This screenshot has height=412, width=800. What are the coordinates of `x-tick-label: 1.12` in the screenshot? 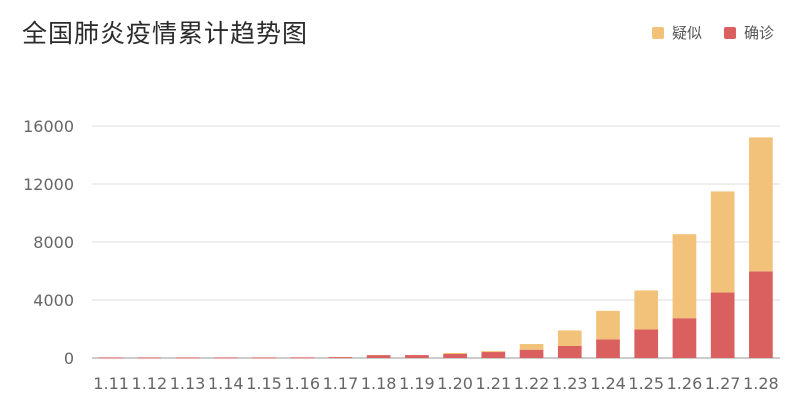 It's located at (150, 383).